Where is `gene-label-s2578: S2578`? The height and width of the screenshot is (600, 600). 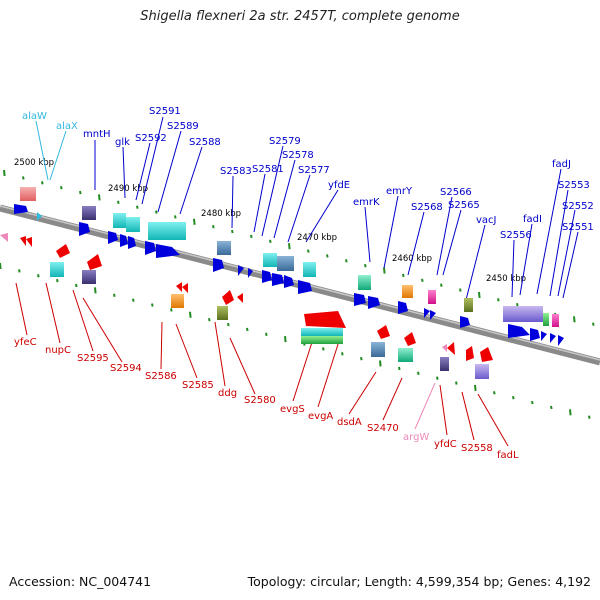 gene-label-s2578: S2578 is located at coordinates (298, 155).